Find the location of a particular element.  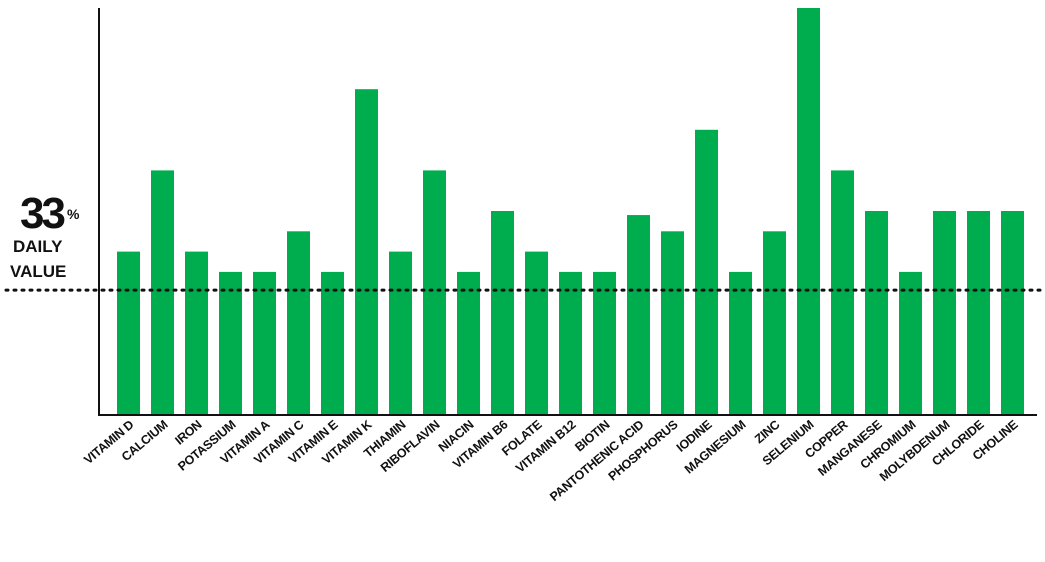

bar-potassium is located at coordinates (230, 342).